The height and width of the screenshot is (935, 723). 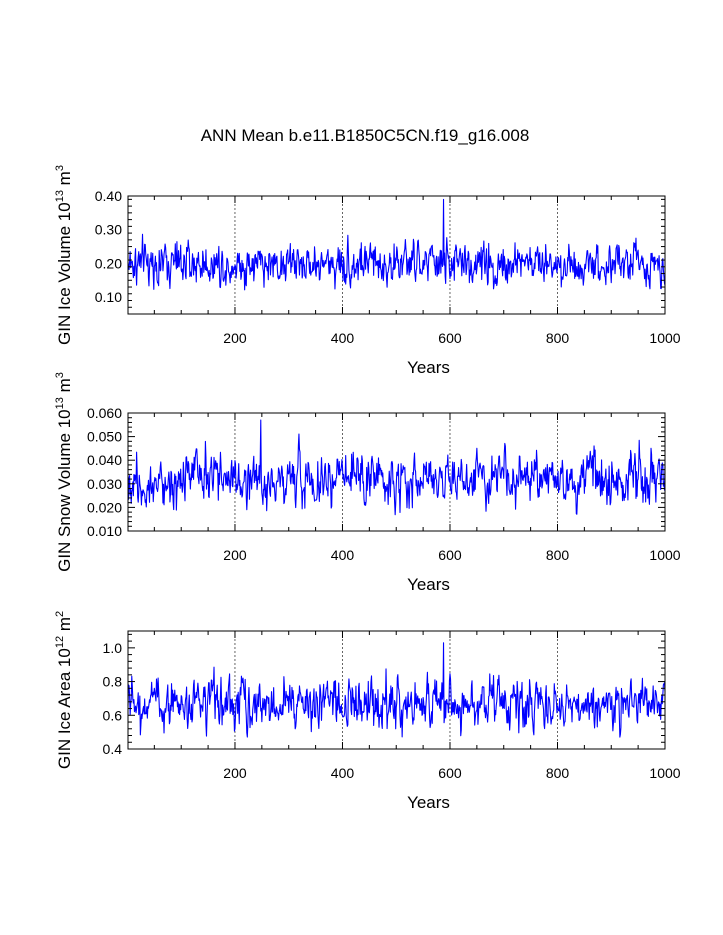 I want to click on y-tick-label: 0.40, so click(x=108, y=196).